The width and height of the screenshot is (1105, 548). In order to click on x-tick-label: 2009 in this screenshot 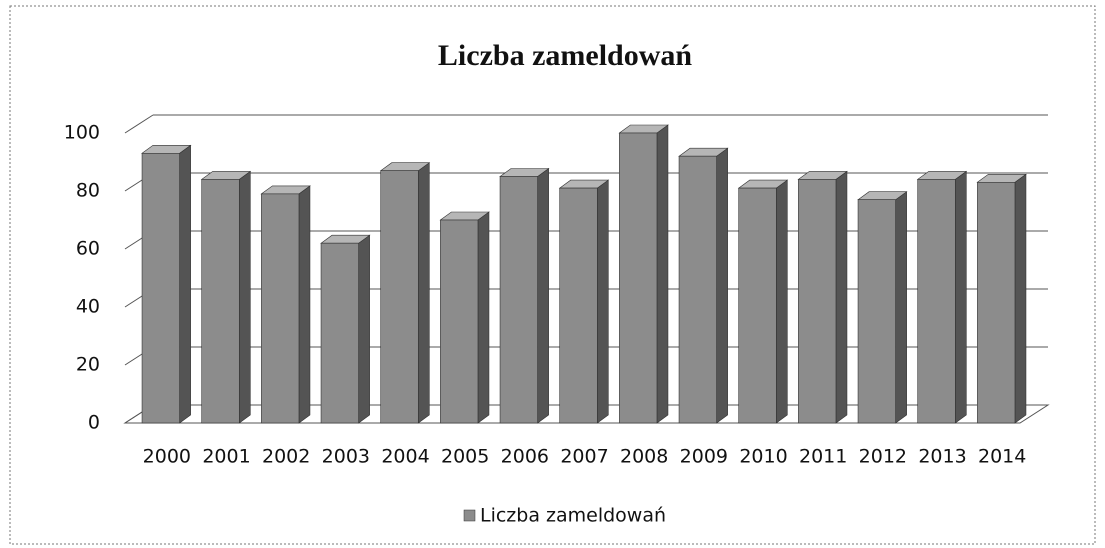, I will do `click(704, 457)`.